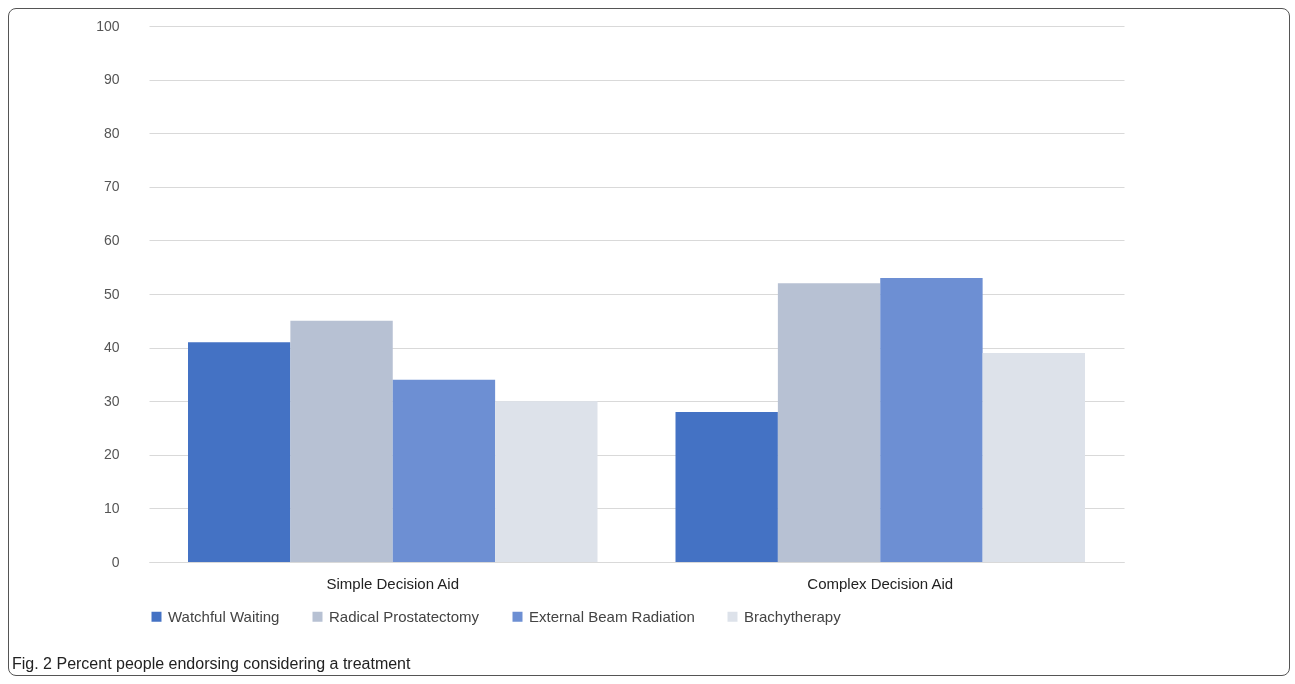  I want to click on x-tick-label: Simple Decision Aid, so click(393, 583).